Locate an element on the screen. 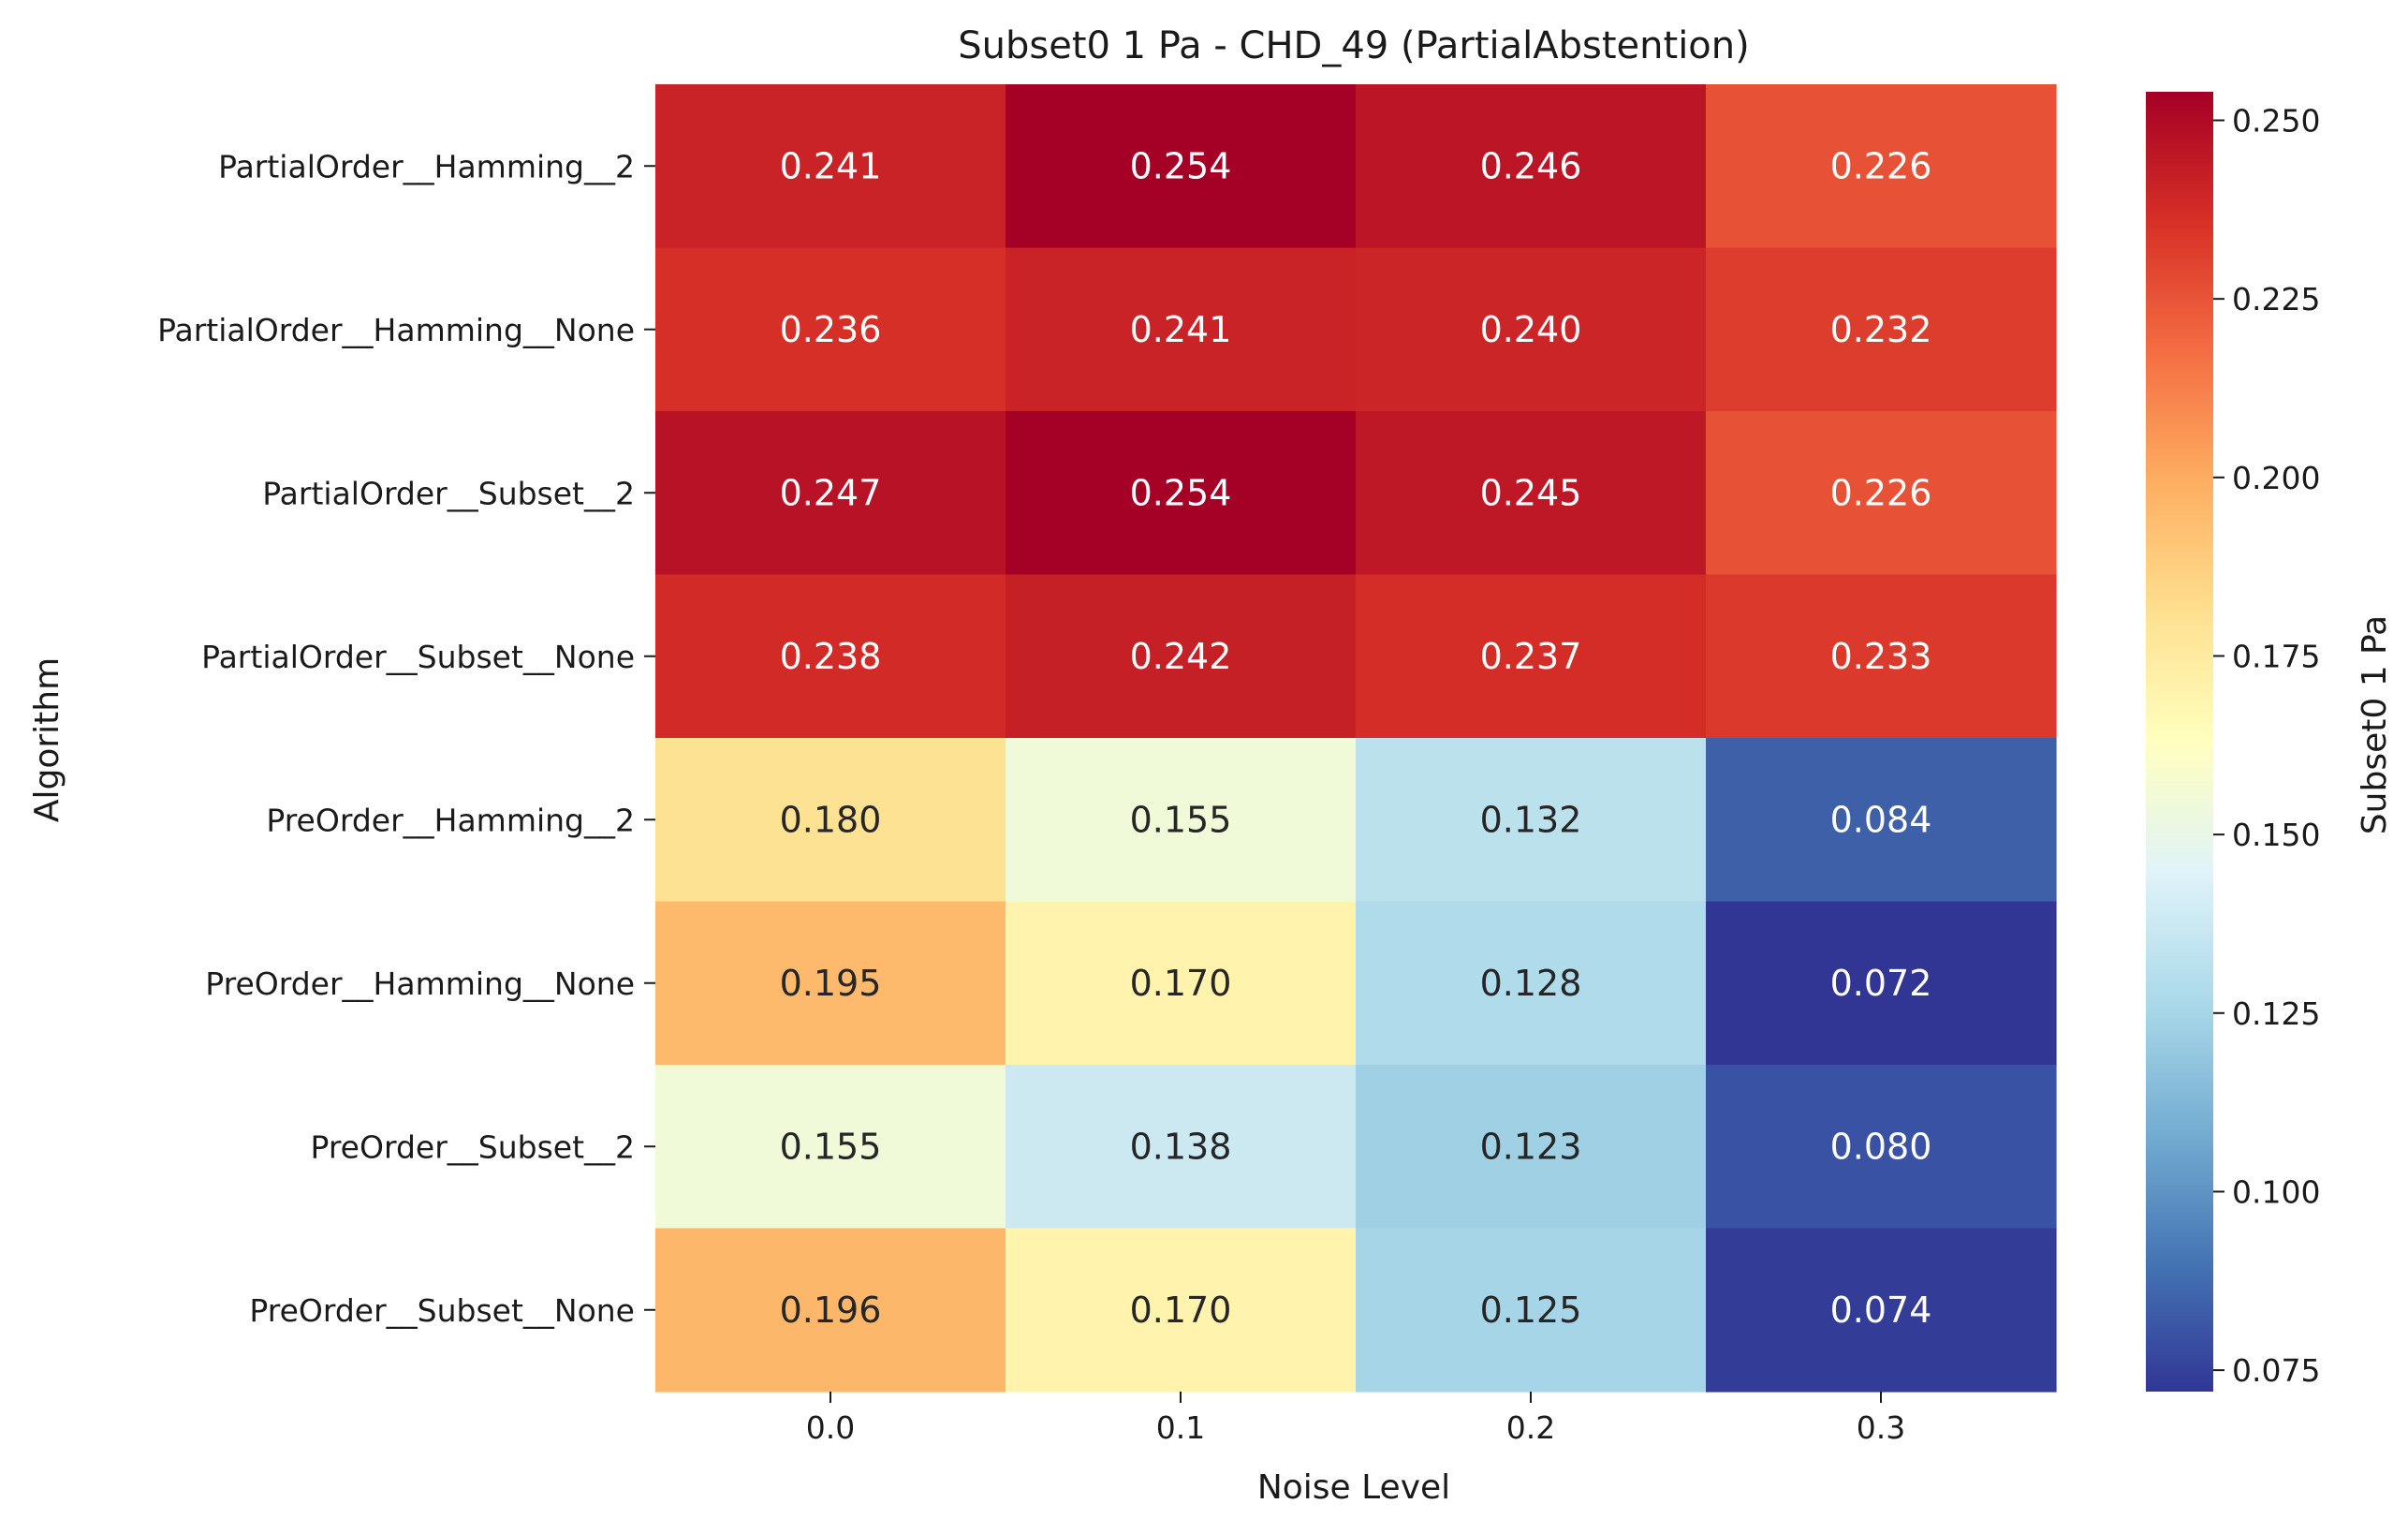 Image resolution: width=2408 pixels, height=1533 pixels. colorbar-tick-label: 0.100 is located at coordinates (2276, 1191).